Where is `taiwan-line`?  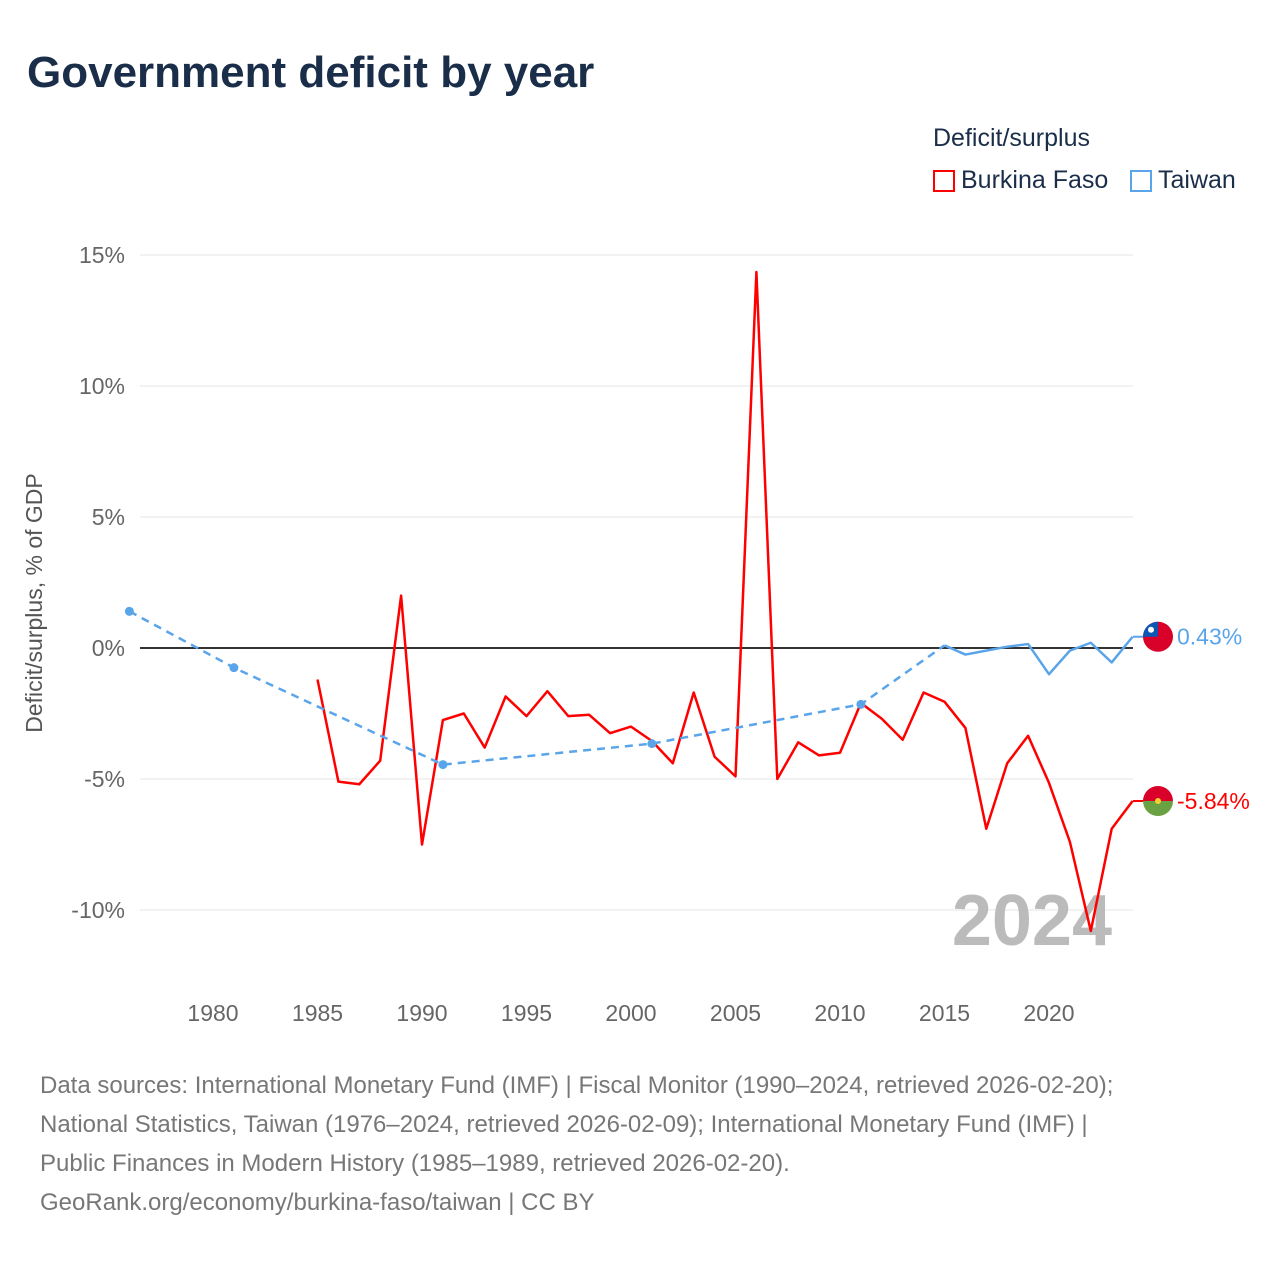
taiwan-line is located at coordinates (1038, 655).